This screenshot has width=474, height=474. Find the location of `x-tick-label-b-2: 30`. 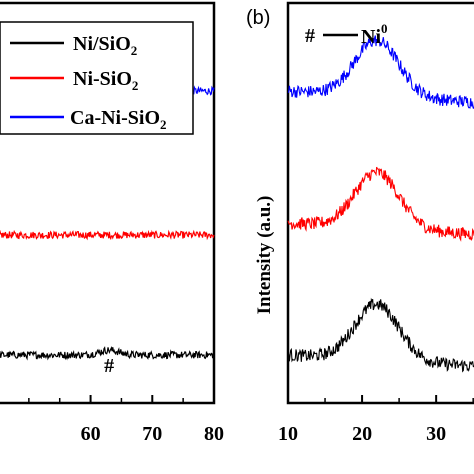

x-tick-label-b-2: 30 is located at coordinates (436, 434).